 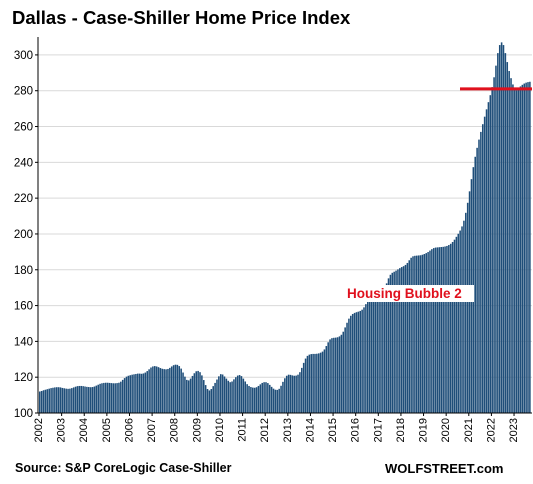 I want to click on bubble-annotation: Housing Bubble 2, so click(x=404, y=293).